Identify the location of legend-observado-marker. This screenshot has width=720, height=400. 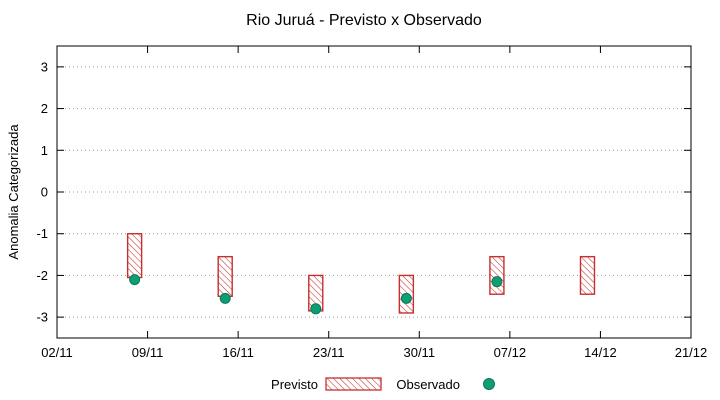
(489, 384).